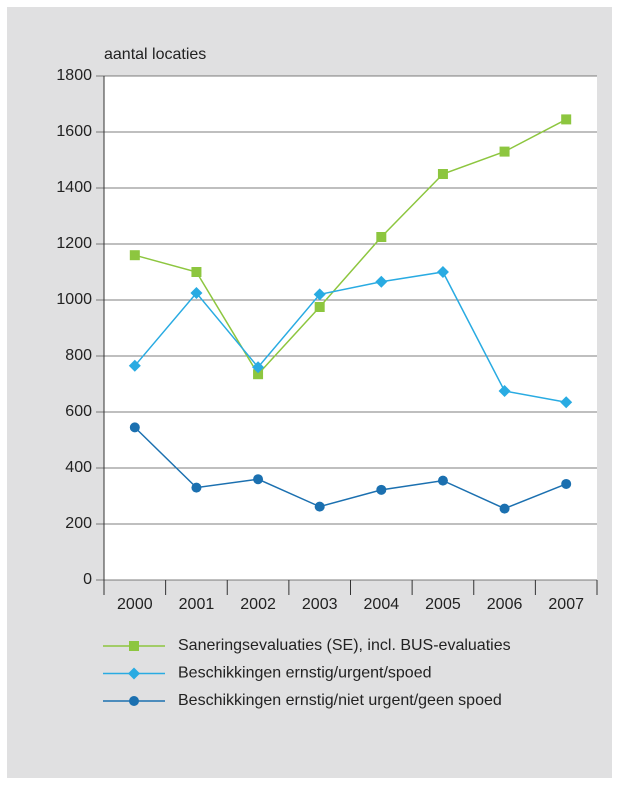  Describe the element at coordinates (74, 75) in the screenshot. I see `y-tick-label: 1800` at that location.